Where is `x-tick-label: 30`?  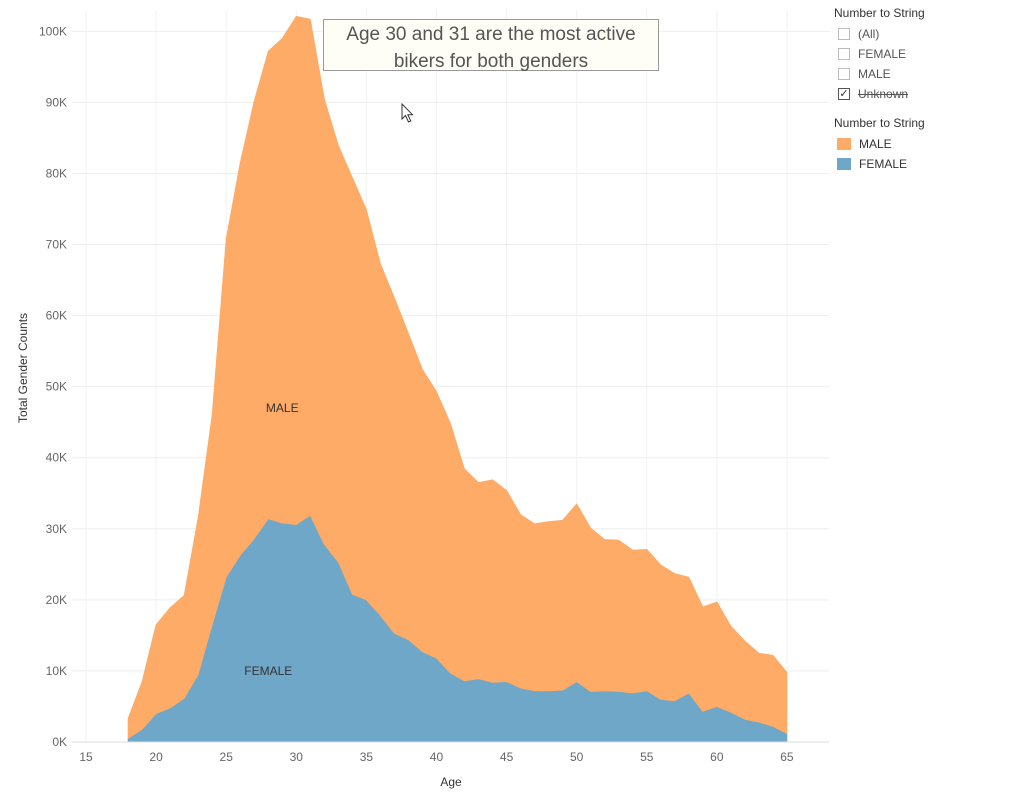 x-tick-label: 30 is located at coordinates (297, 757).